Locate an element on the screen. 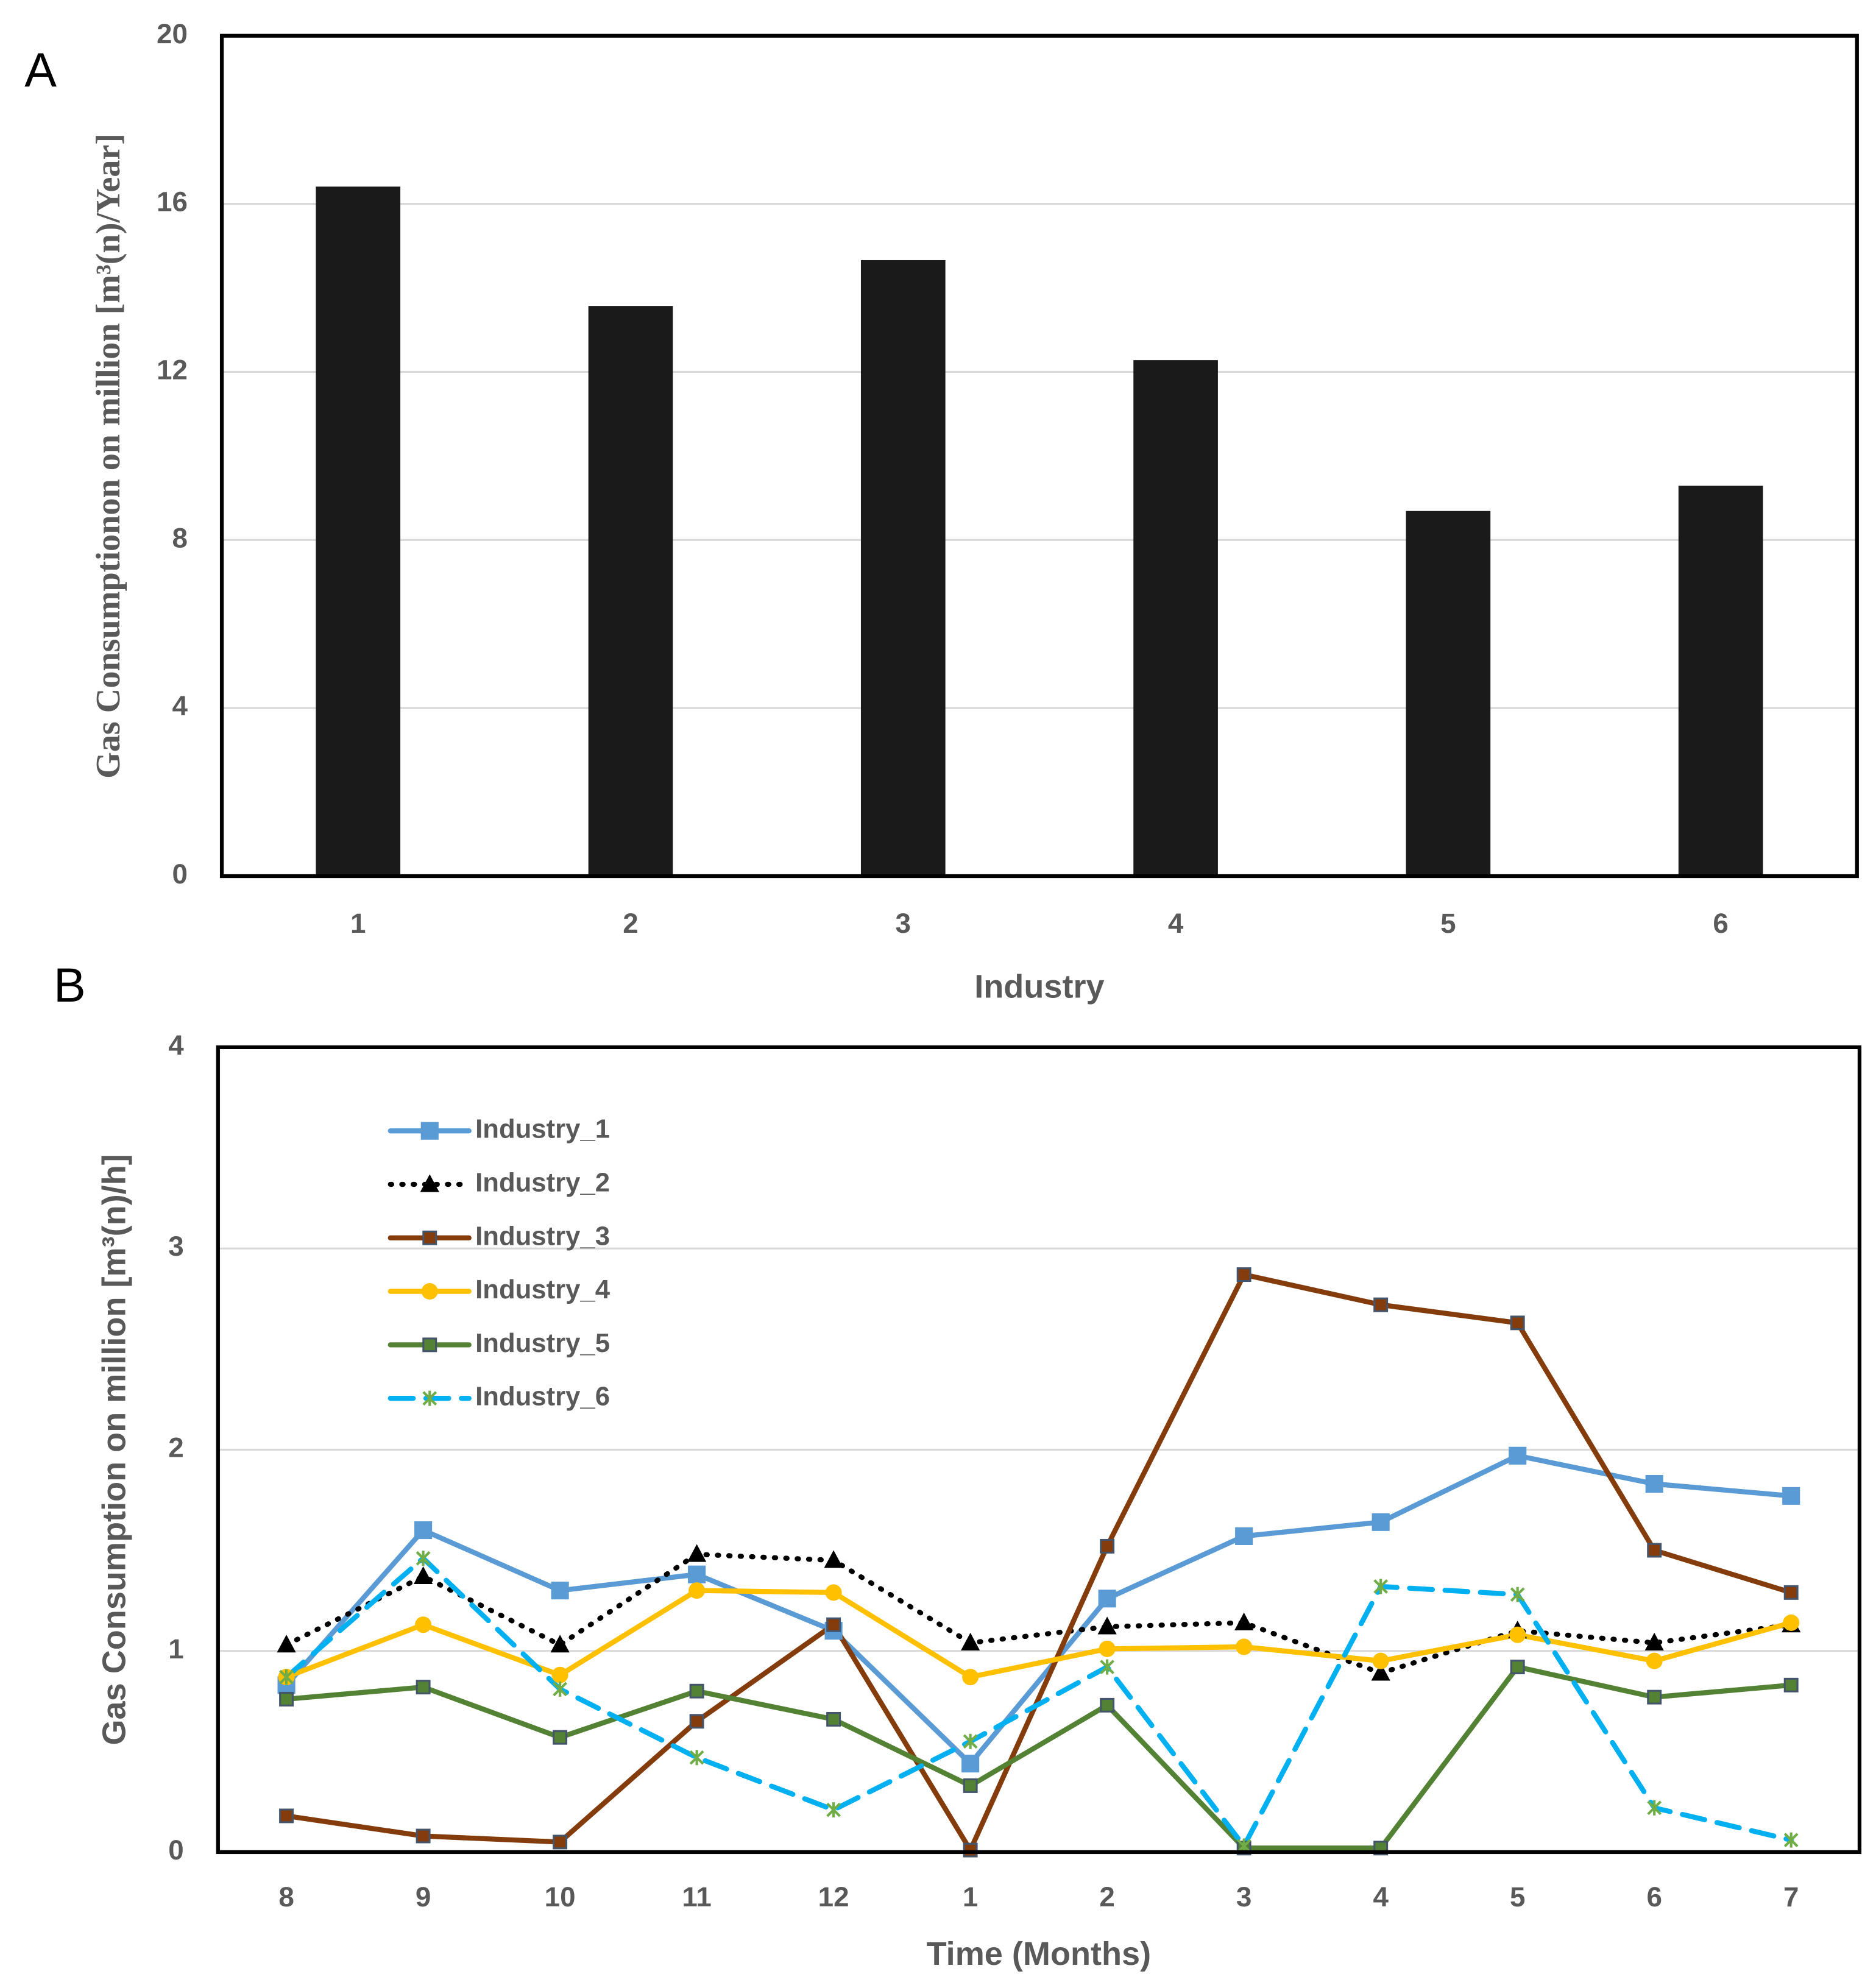 Image resolution: width=1876 pixels, height=1988 pixels. legend-label: Industry_4 is located at coordinates (543, 1289).